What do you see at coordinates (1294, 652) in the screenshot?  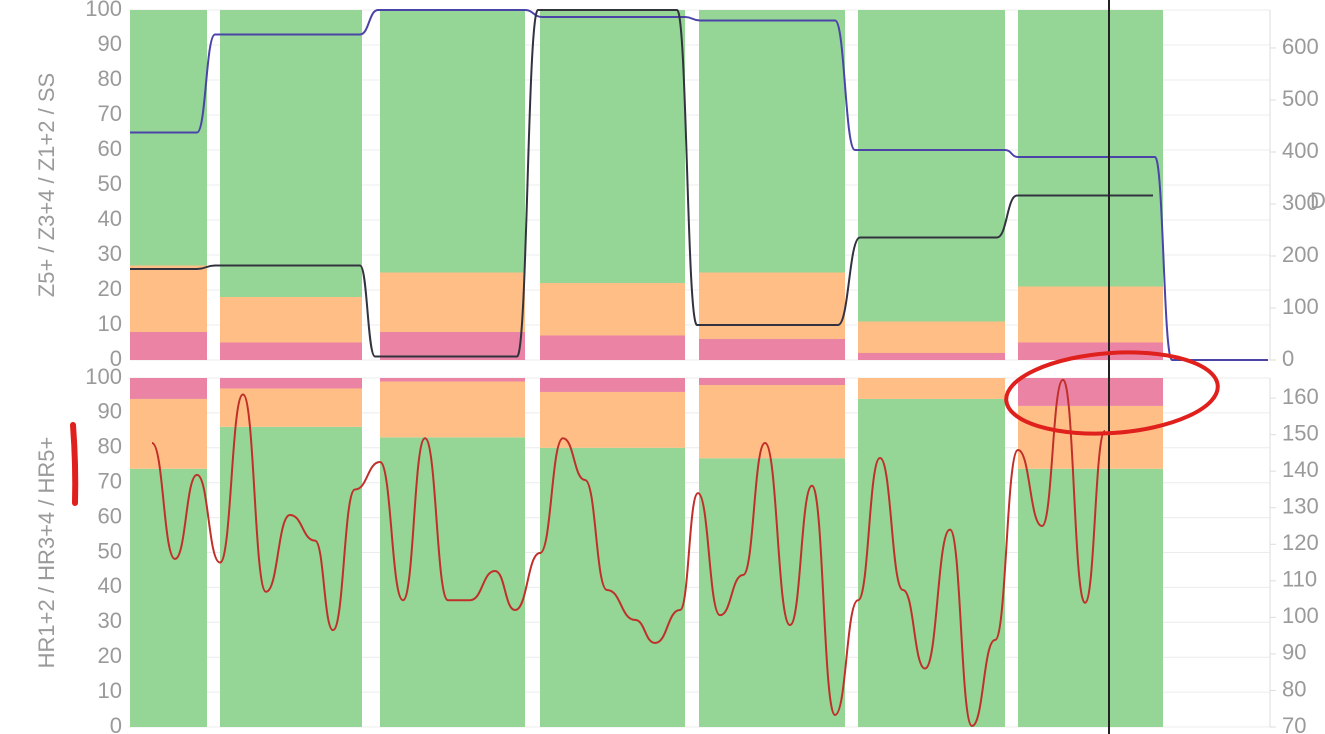 I see `y2-tick-label: 90` at bounding box center [1294, 652].